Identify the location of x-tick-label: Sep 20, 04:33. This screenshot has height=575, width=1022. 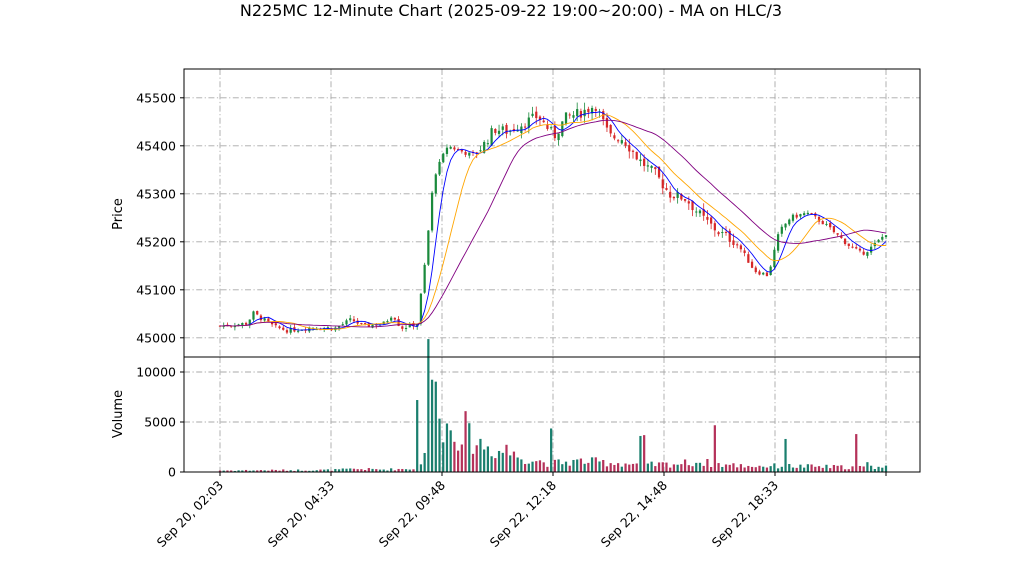
(301, 514).